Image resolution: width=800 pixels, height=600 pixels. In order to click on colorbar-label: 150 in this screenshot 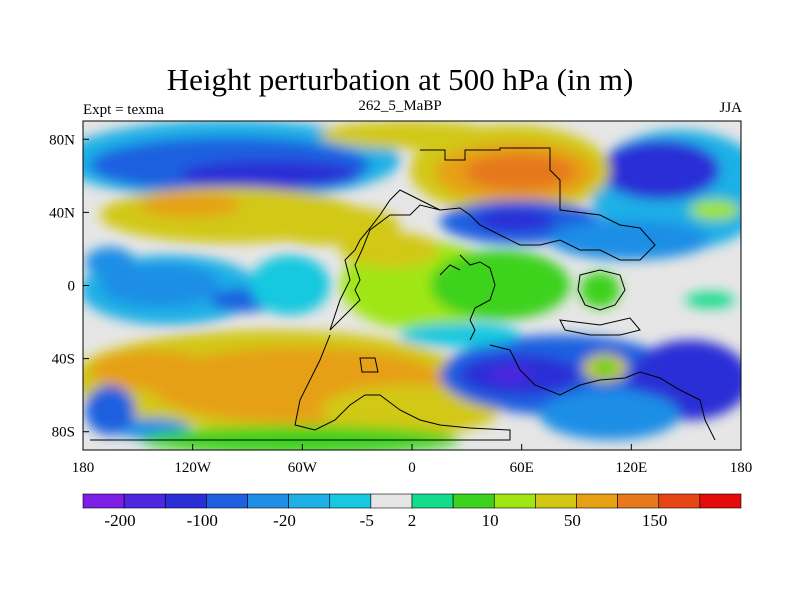, I will do `click(655, 520)`.